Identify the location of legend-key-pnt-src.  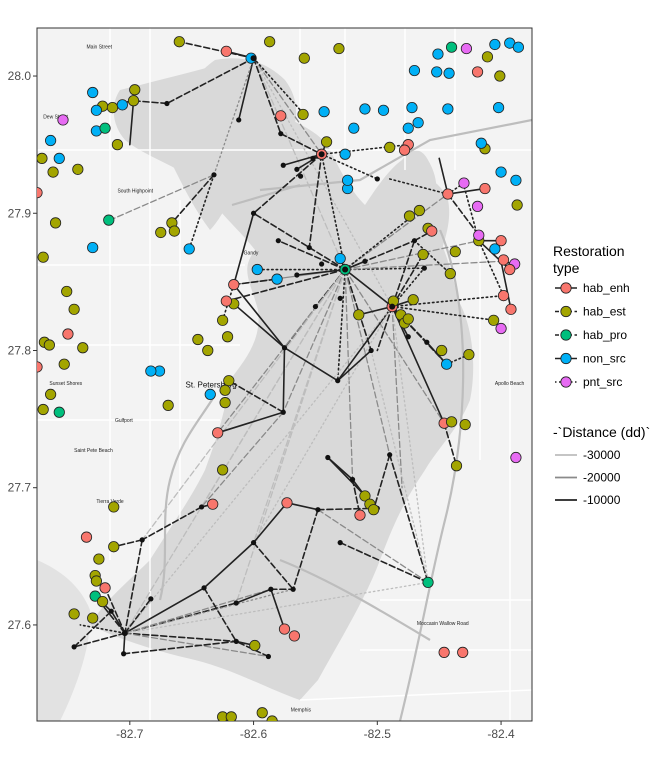
(566, 382).